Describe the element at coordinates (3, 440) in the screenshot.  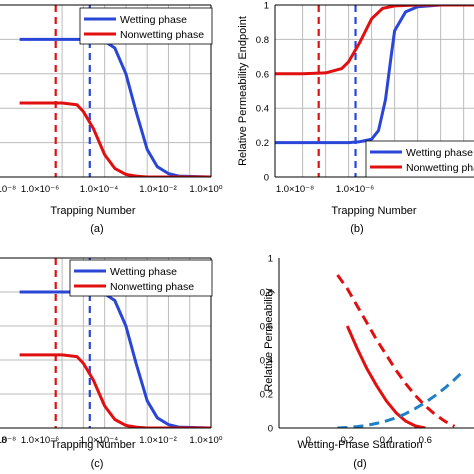
I see `x-tick-label: 0.8` at that location.